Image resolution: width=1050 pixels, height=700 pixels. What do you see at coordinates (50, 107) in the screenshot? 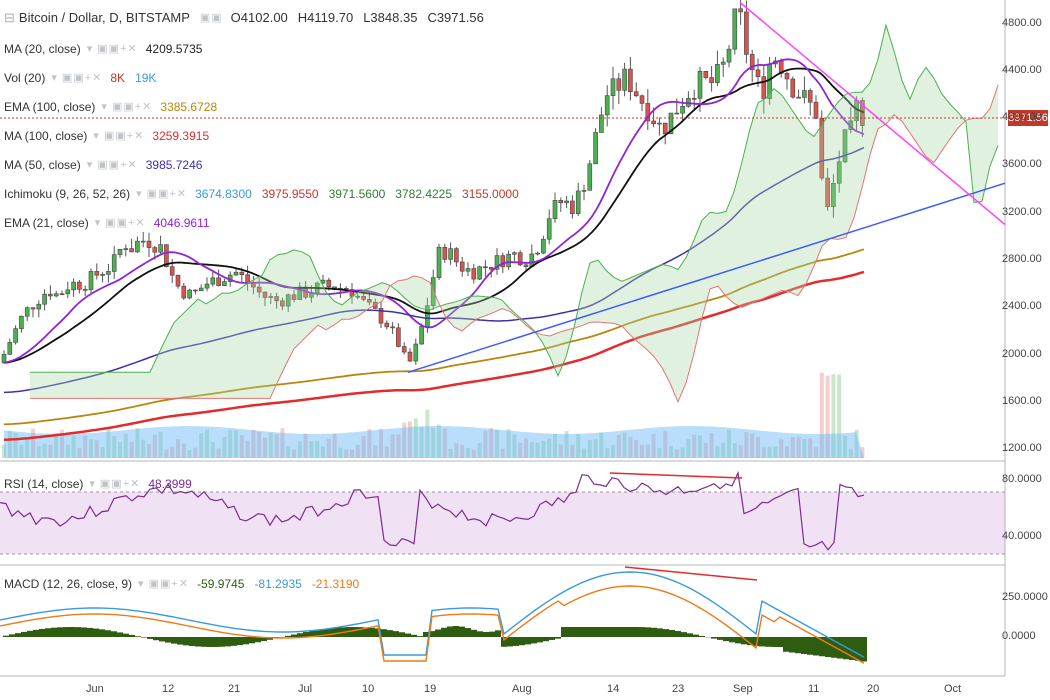
I see `indicator-name: EMA (100, close)` at bounding box center [50, 107].